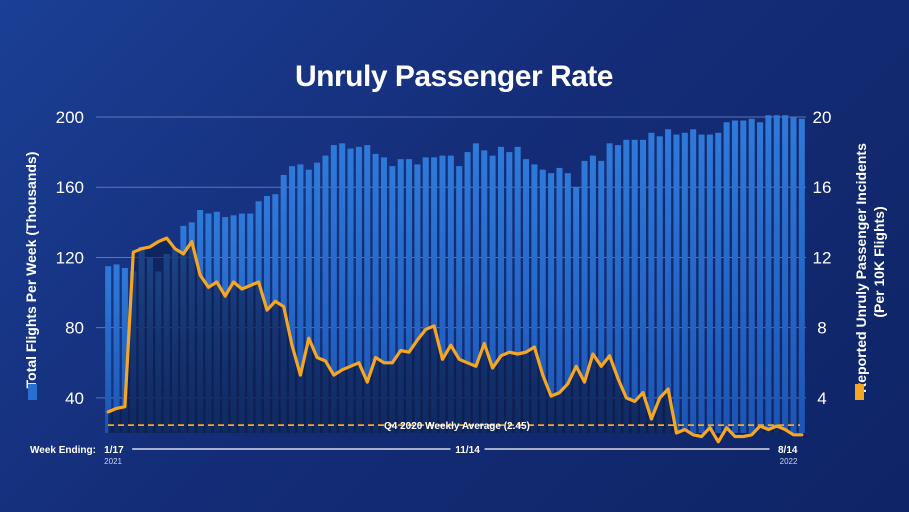 This screenshot has width=909, height=512. I want to click on reference-line-group: Q4 2020 Weekly Average (2.45), so click(454, 426).